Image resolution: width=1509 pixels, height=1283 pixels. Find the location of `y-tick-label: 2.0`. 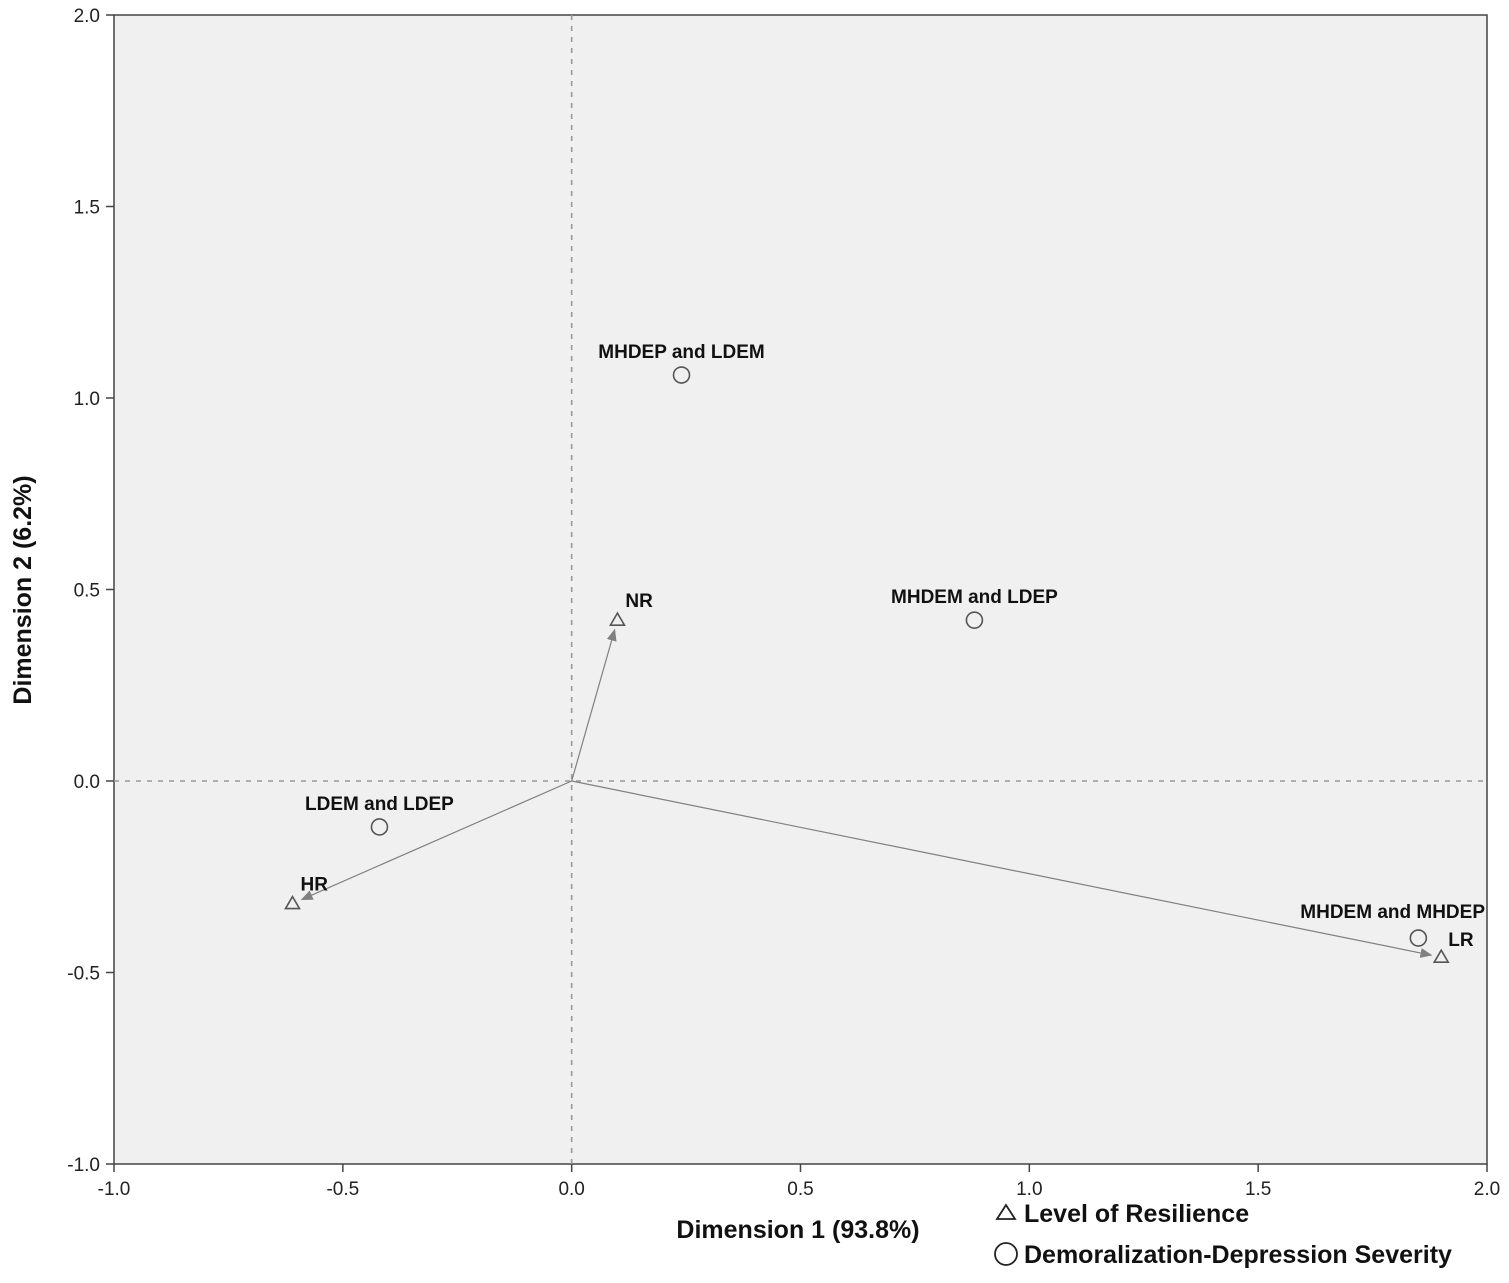

y-tick-label: 2.0 is located at coordinates (87, 16).